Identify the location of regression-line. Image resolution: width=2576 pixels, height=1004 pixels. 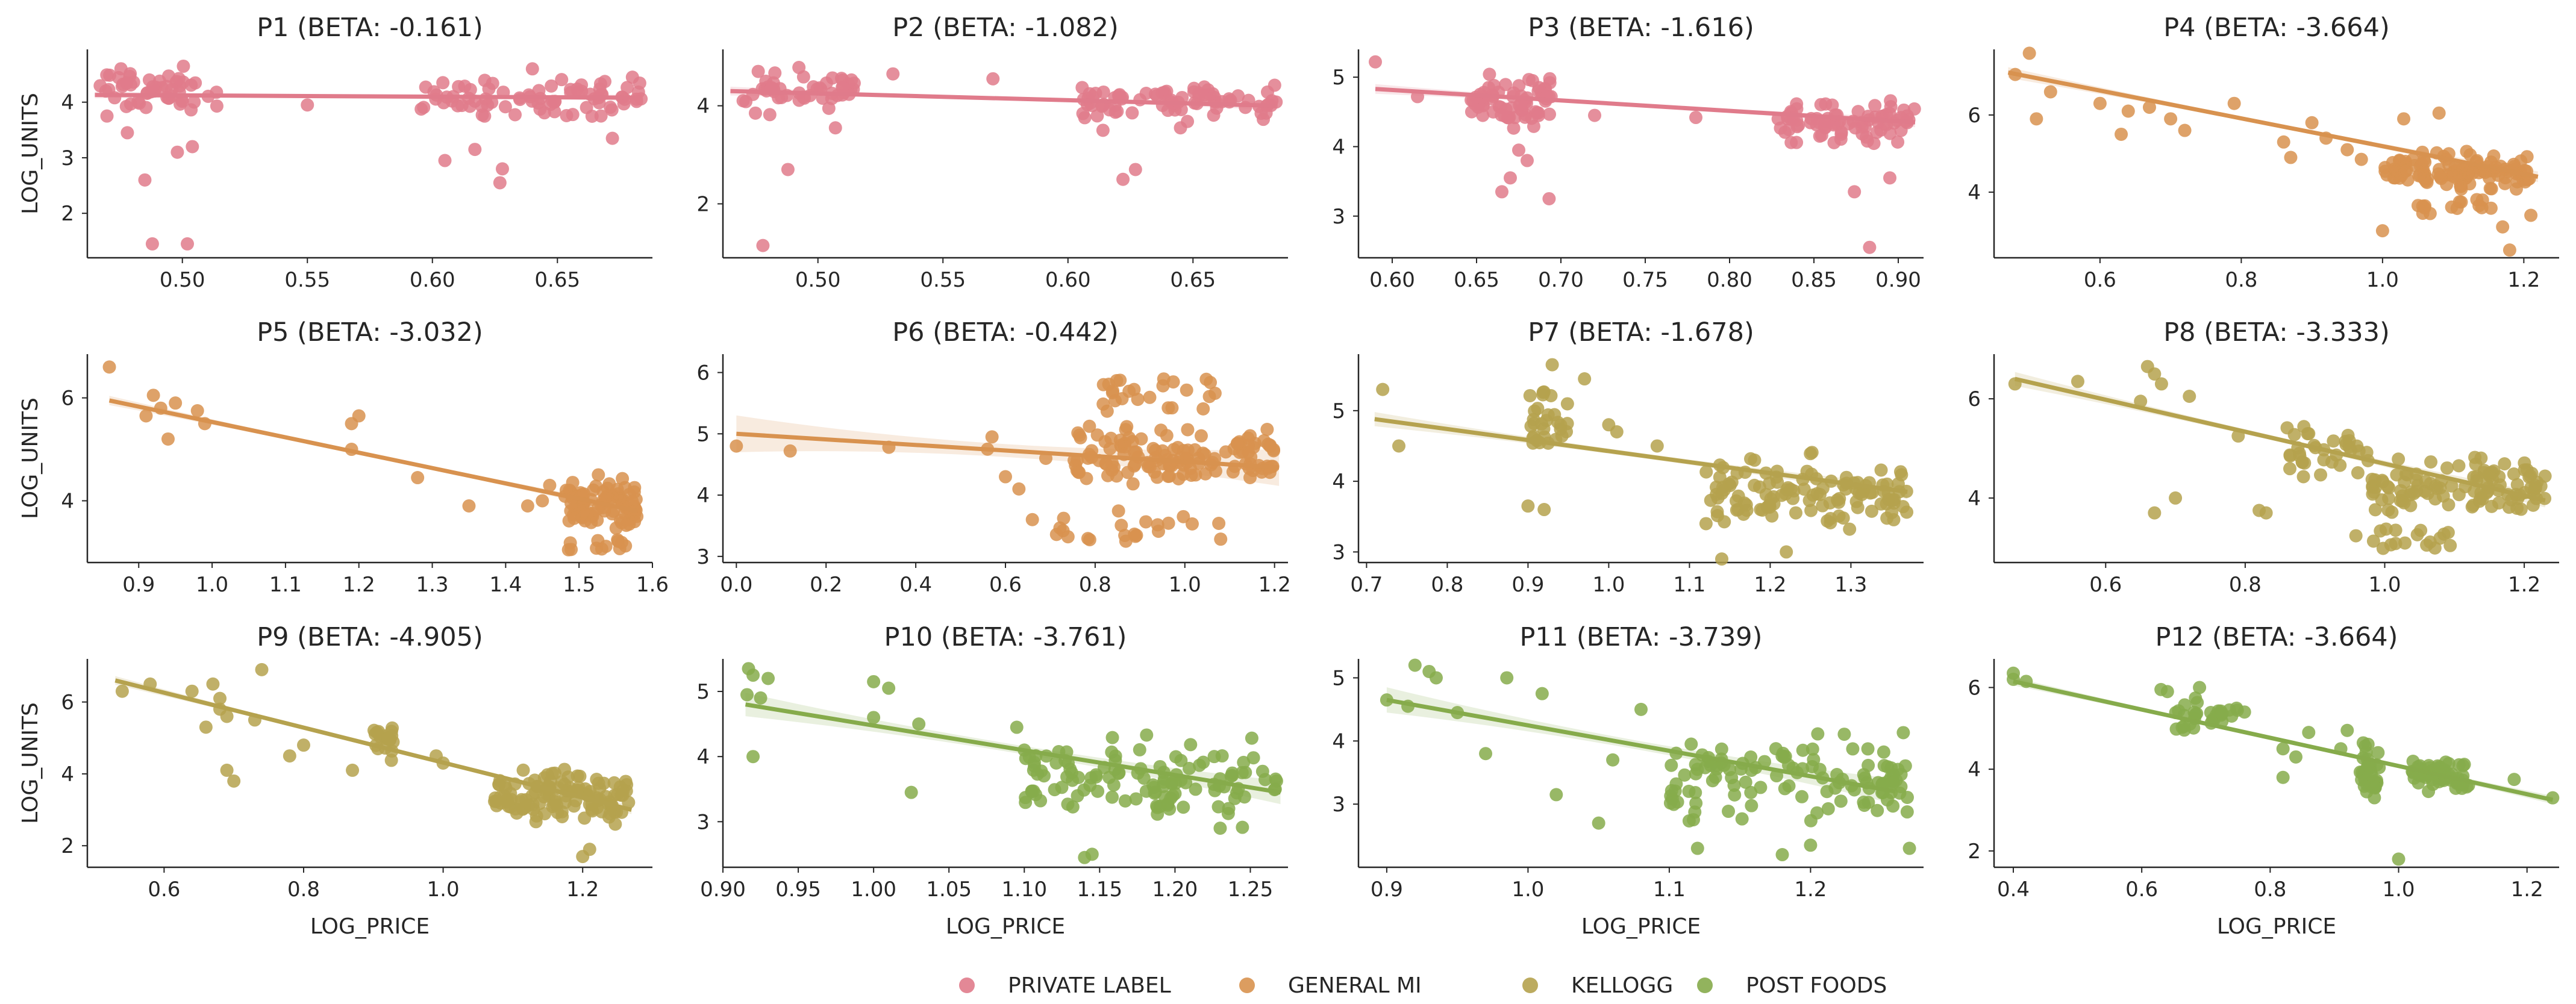
(2283, 741).